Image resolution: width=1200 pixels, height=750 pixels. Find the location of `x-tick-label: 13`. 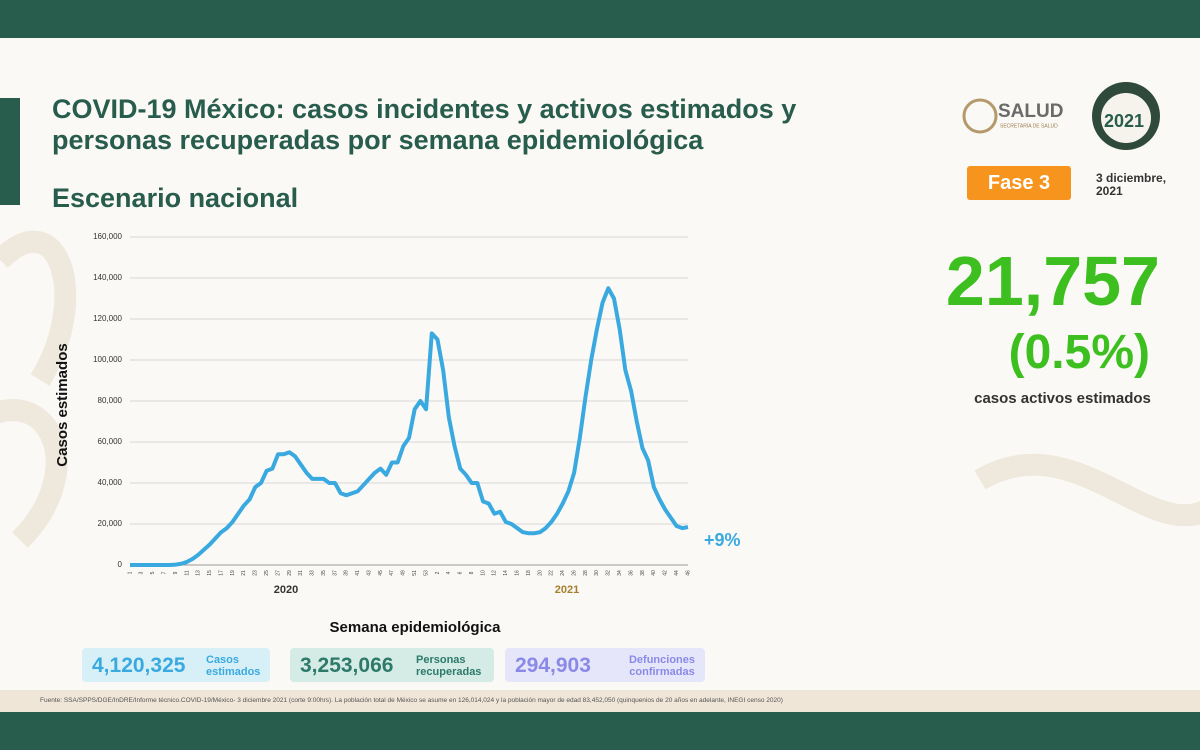

x-tick-label: 13 is located at coordinates (199, 573).